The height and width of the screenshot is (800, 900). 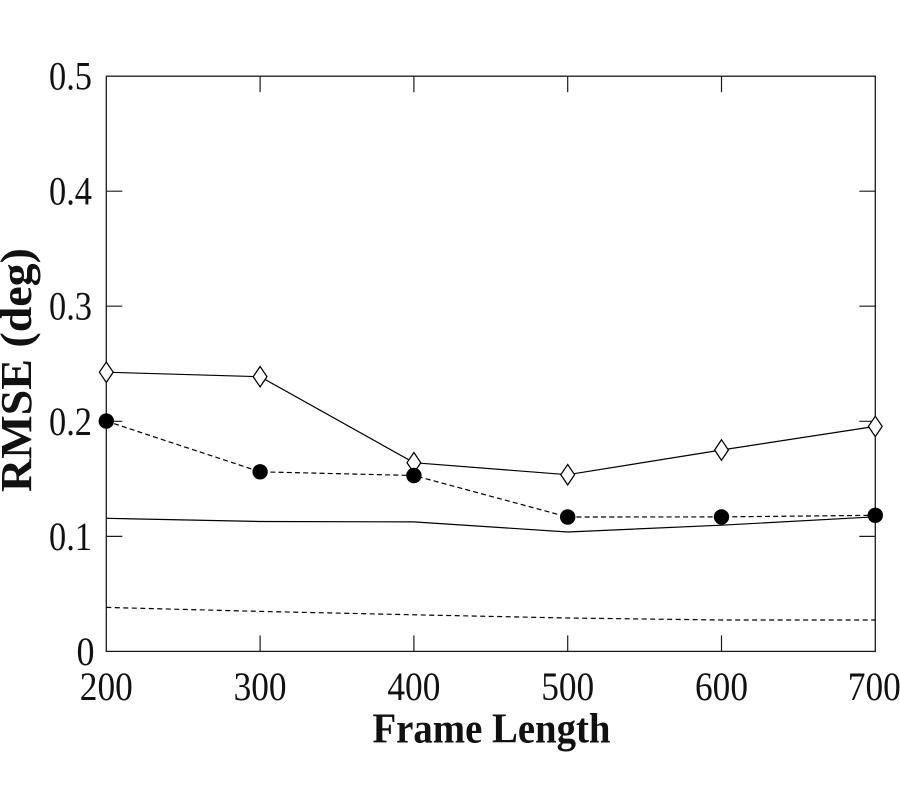 I want to click on svg-text: 600, so click(x=721, y=686).